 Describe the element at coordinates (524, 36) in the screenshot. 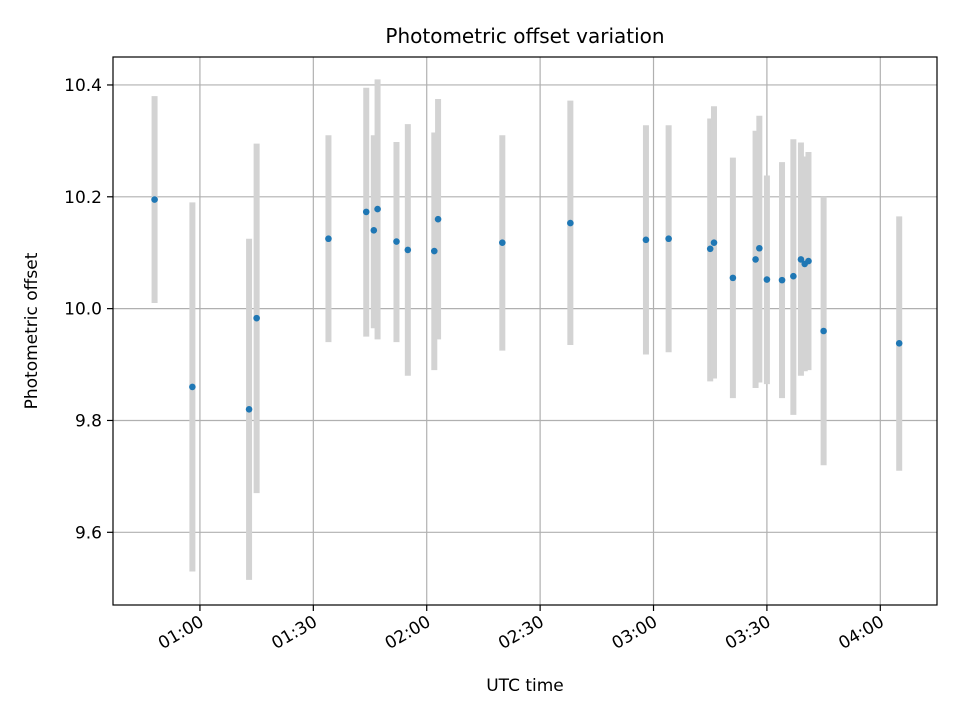

I see `chart-title: Photometric offset variation` at that location.